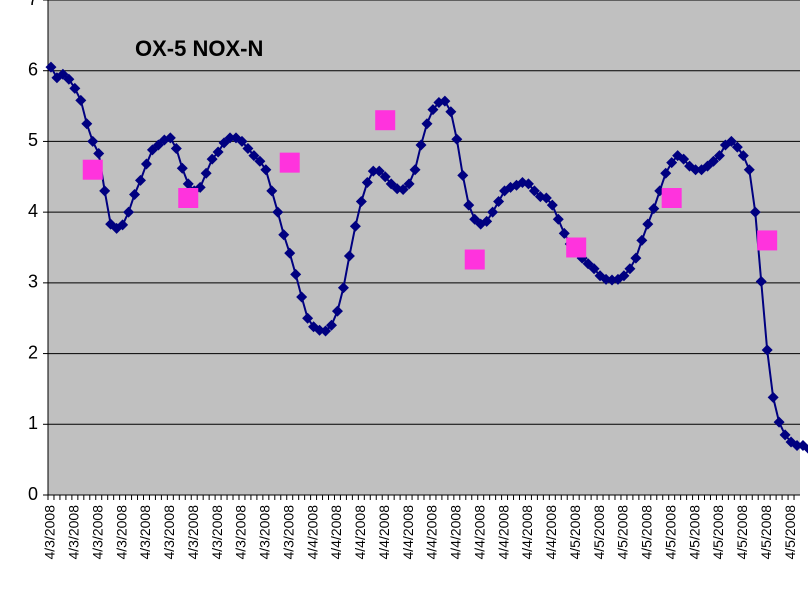  What do you see at coordinates (33, 352) in the screenshot?
I see `y-tick-label: 2` at bounding box center [33, 352].